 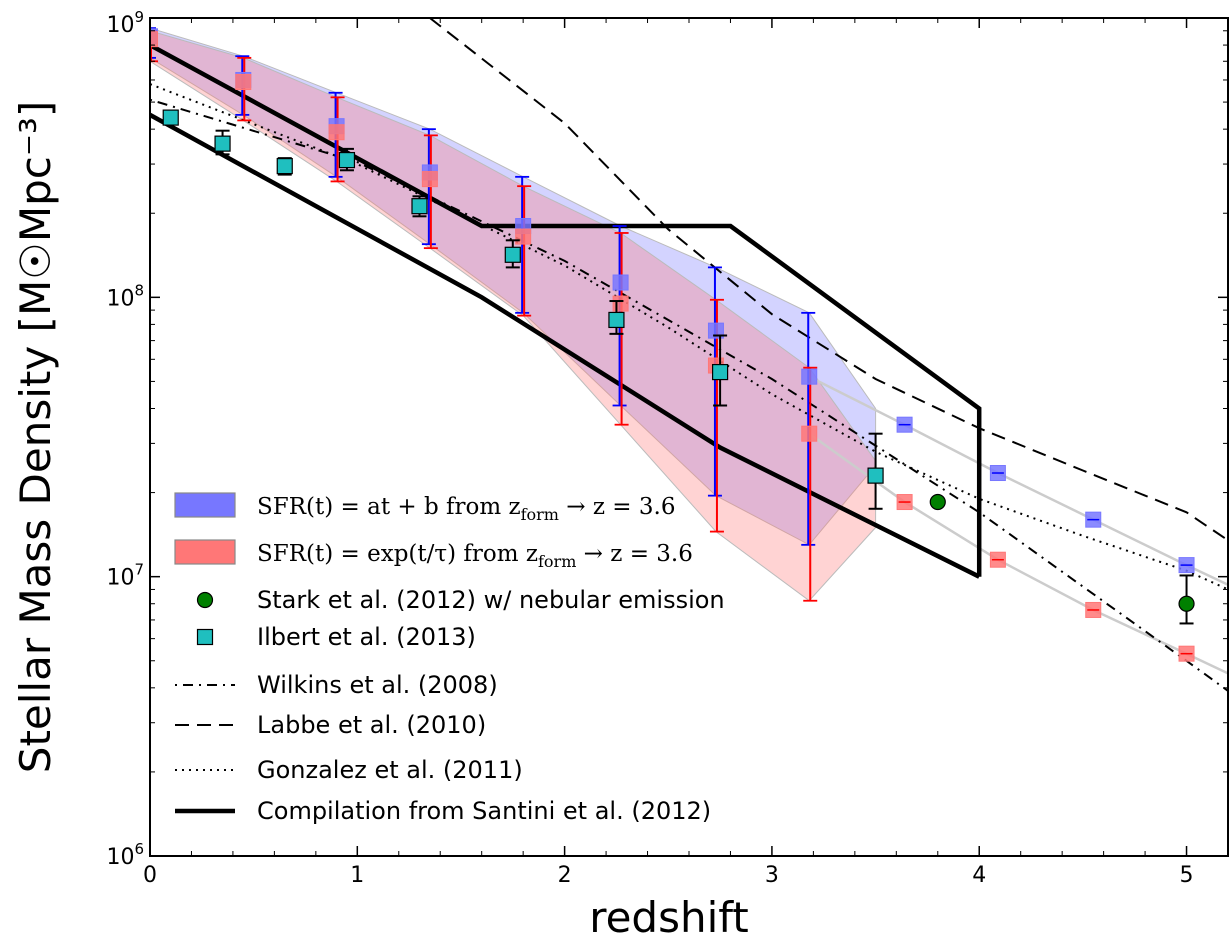 I want to click on y-tick-label-2: 10⁸, so click(x=125, y=296).